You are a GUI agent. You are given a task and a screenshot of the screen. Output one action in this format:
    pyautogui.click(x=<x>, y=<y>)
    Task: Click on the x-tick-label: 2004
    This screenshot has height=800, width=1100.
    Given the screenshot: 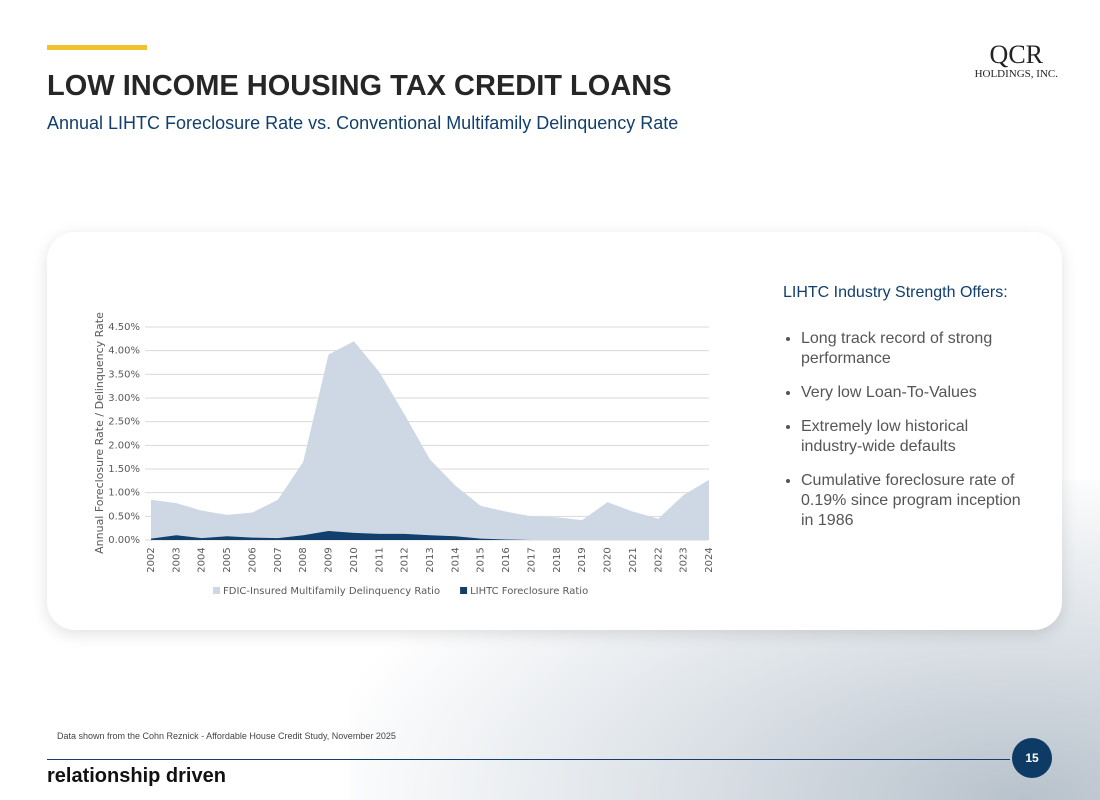 What is the action you would take?
    pyautogui.click(x=202, y=559)
    